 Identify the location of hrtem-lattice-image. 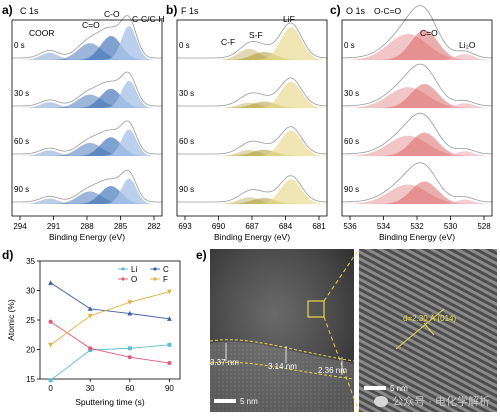
(428, 330).